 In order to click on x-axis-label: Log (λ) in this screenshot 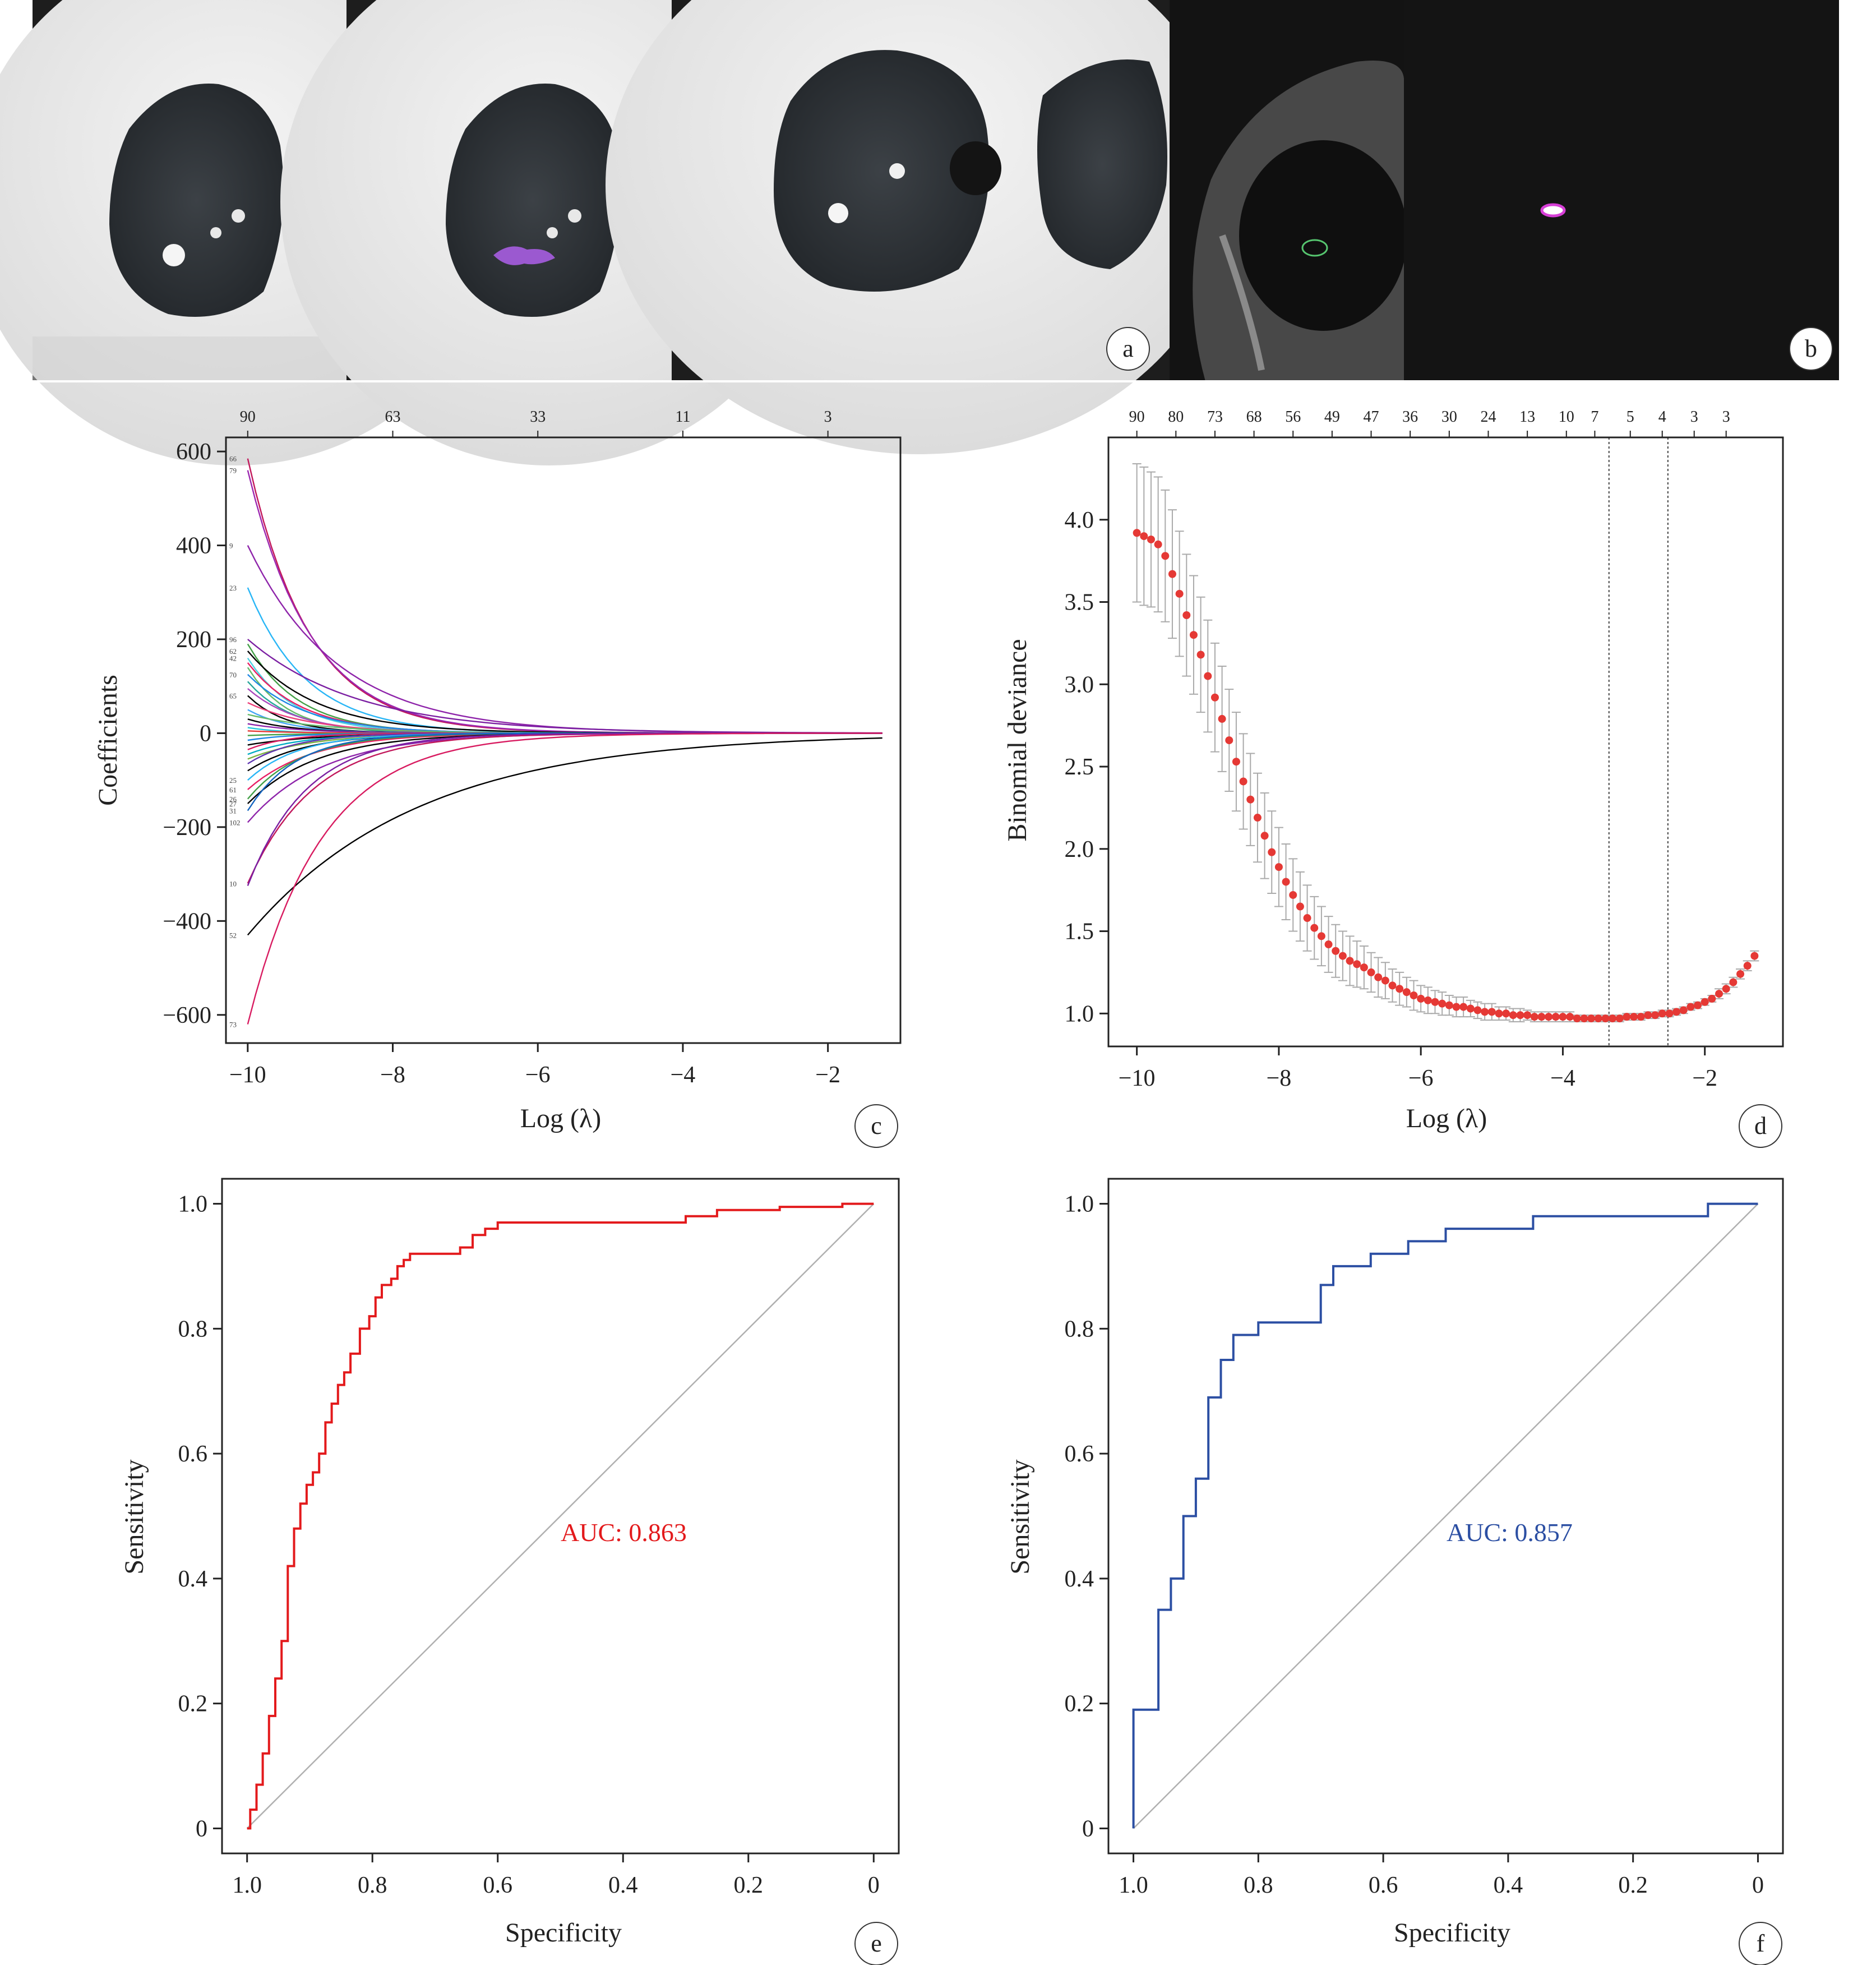, I will do `click(1446, 1118)`.